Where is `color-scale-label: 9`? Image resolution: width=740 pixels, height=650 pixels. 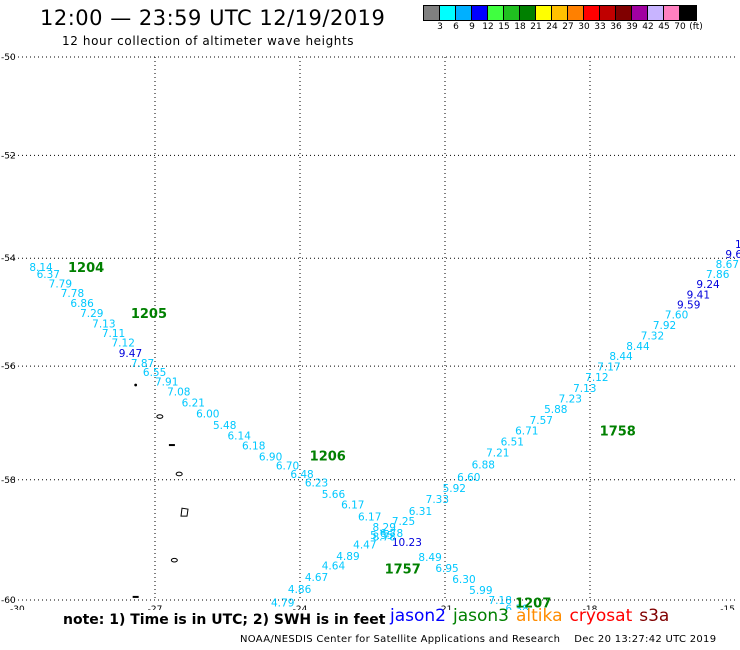
color-scale-label: 9 is located at coordinates (472, 27).